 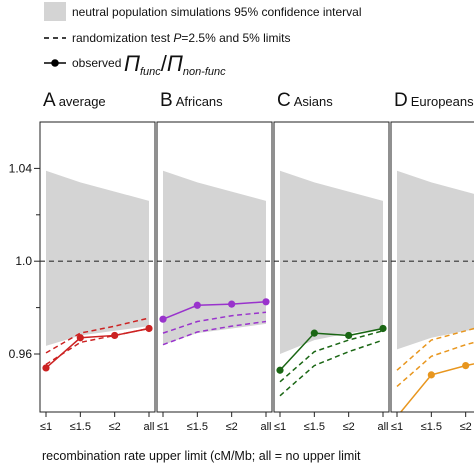 I want to click on legend-rand-prefix: randomization test, so click(x=122, y=38).